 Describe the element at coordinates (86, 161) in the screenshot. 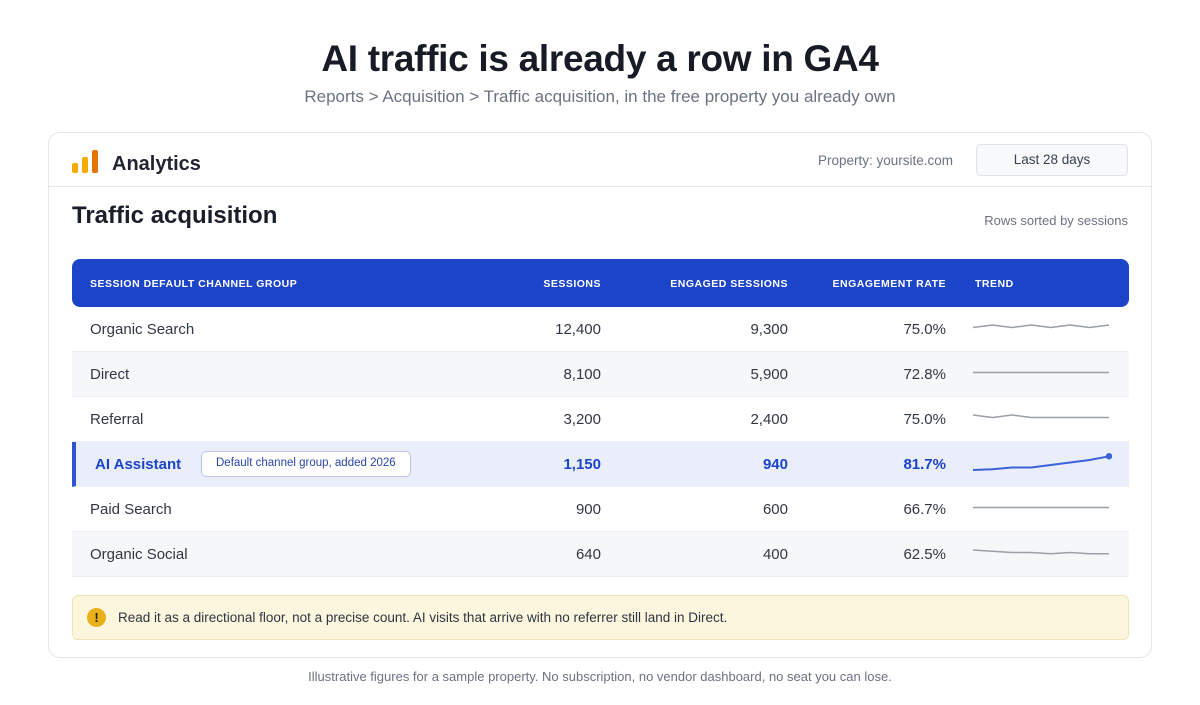

I see `analytics-logo-icon` at that location.